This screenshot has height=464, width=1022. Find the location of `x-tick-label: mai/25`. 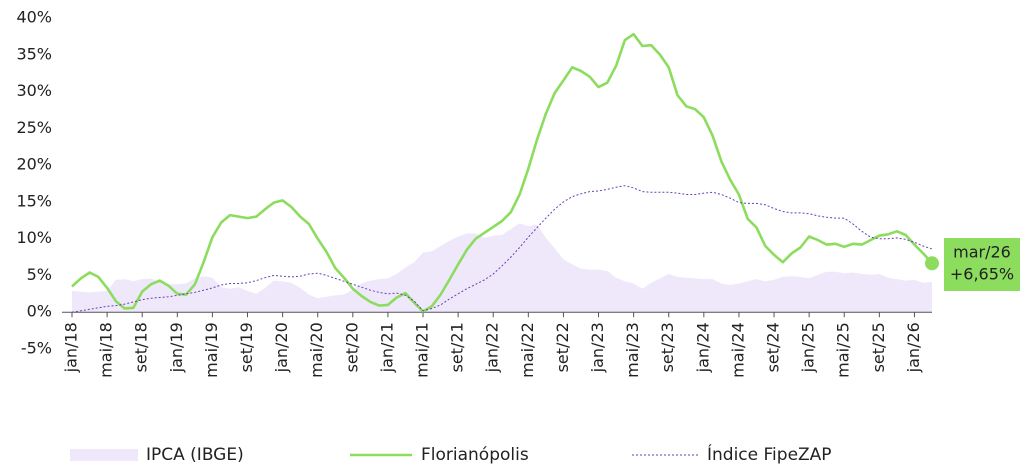

x-tick-label: mai/25 is located at coordinates (843, 350).